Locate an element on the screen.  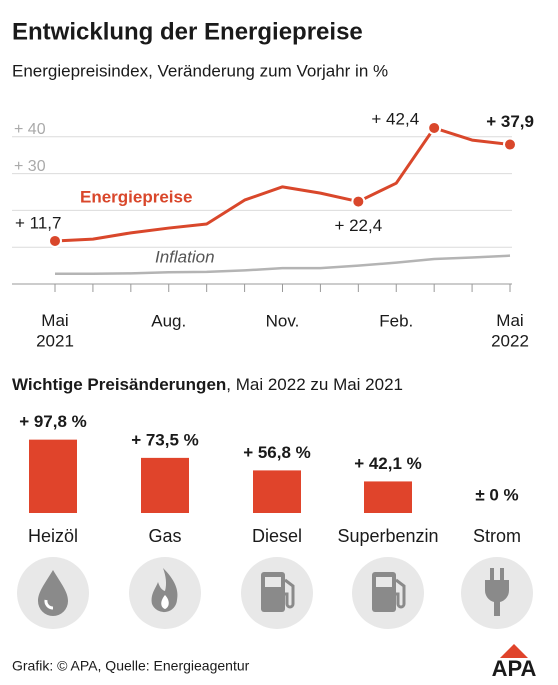
bar-subtitle: , Mai 2022 zu Mai 2021 is located at coordinates (314, 384).